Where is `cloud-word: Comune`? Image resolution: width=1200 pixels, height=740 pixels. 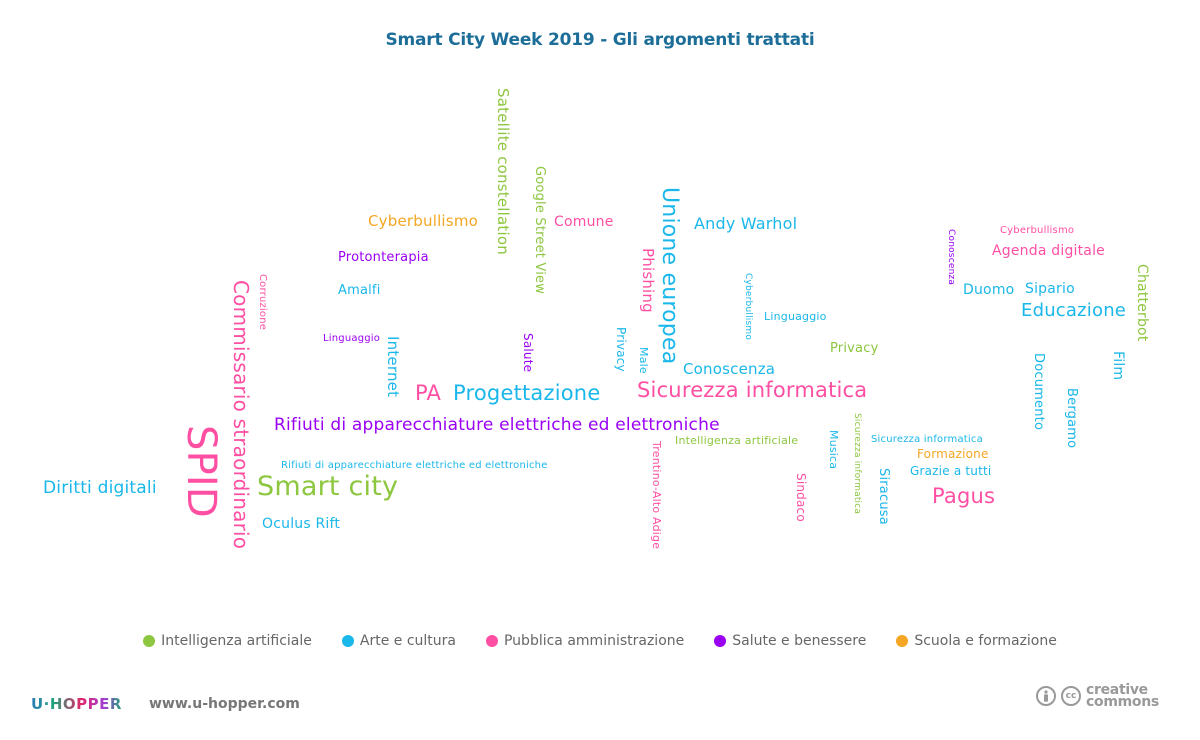 cloud-word: Comune is located at coordinates (584, 222).